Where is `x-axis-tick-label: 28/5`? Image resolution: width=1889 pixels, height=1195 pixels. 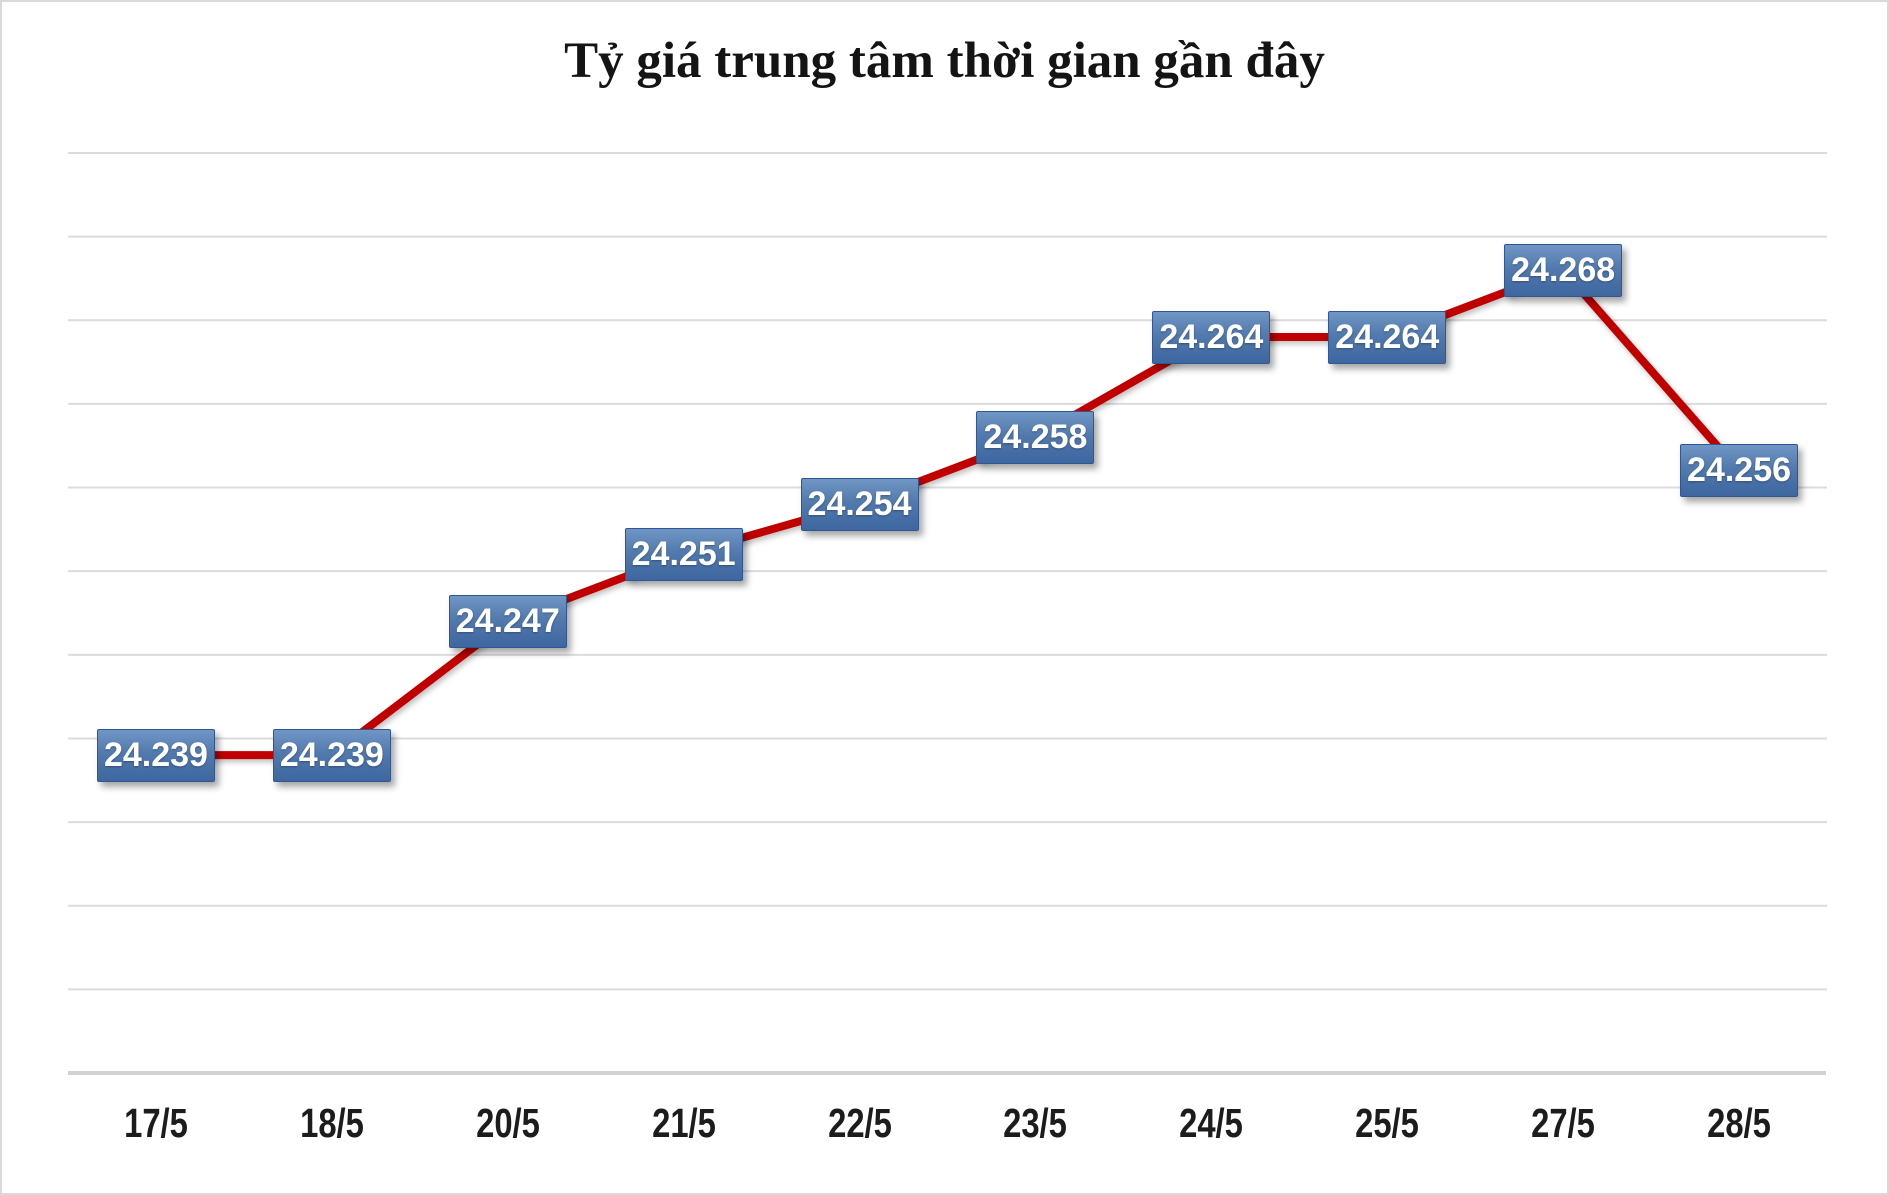 x-axis-tick-label: 28/5 is located at coordinates (1739, 1123).